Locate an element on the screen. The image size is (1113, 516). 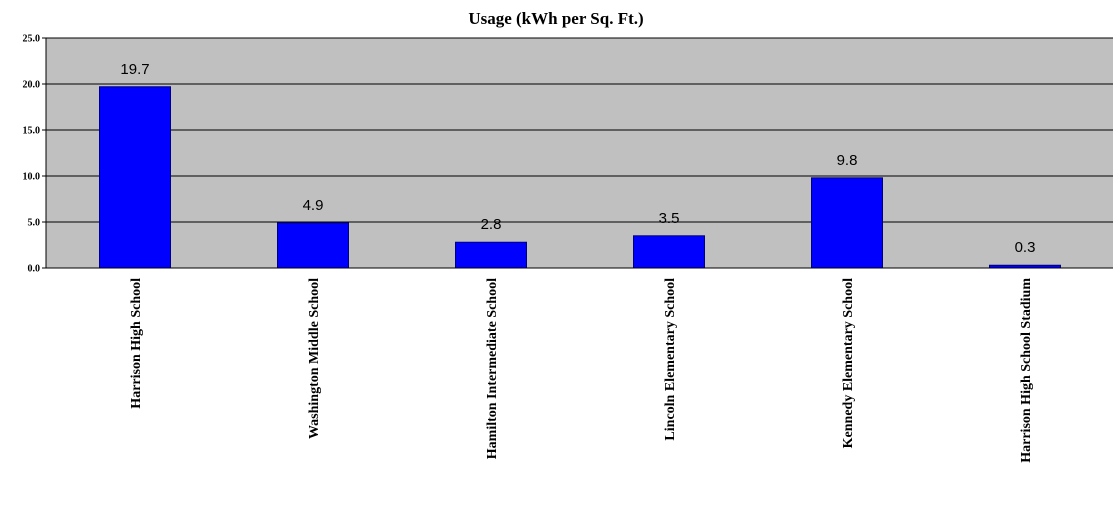
x-tick-label: Washington Middle School is located at coordinates (314, 358).